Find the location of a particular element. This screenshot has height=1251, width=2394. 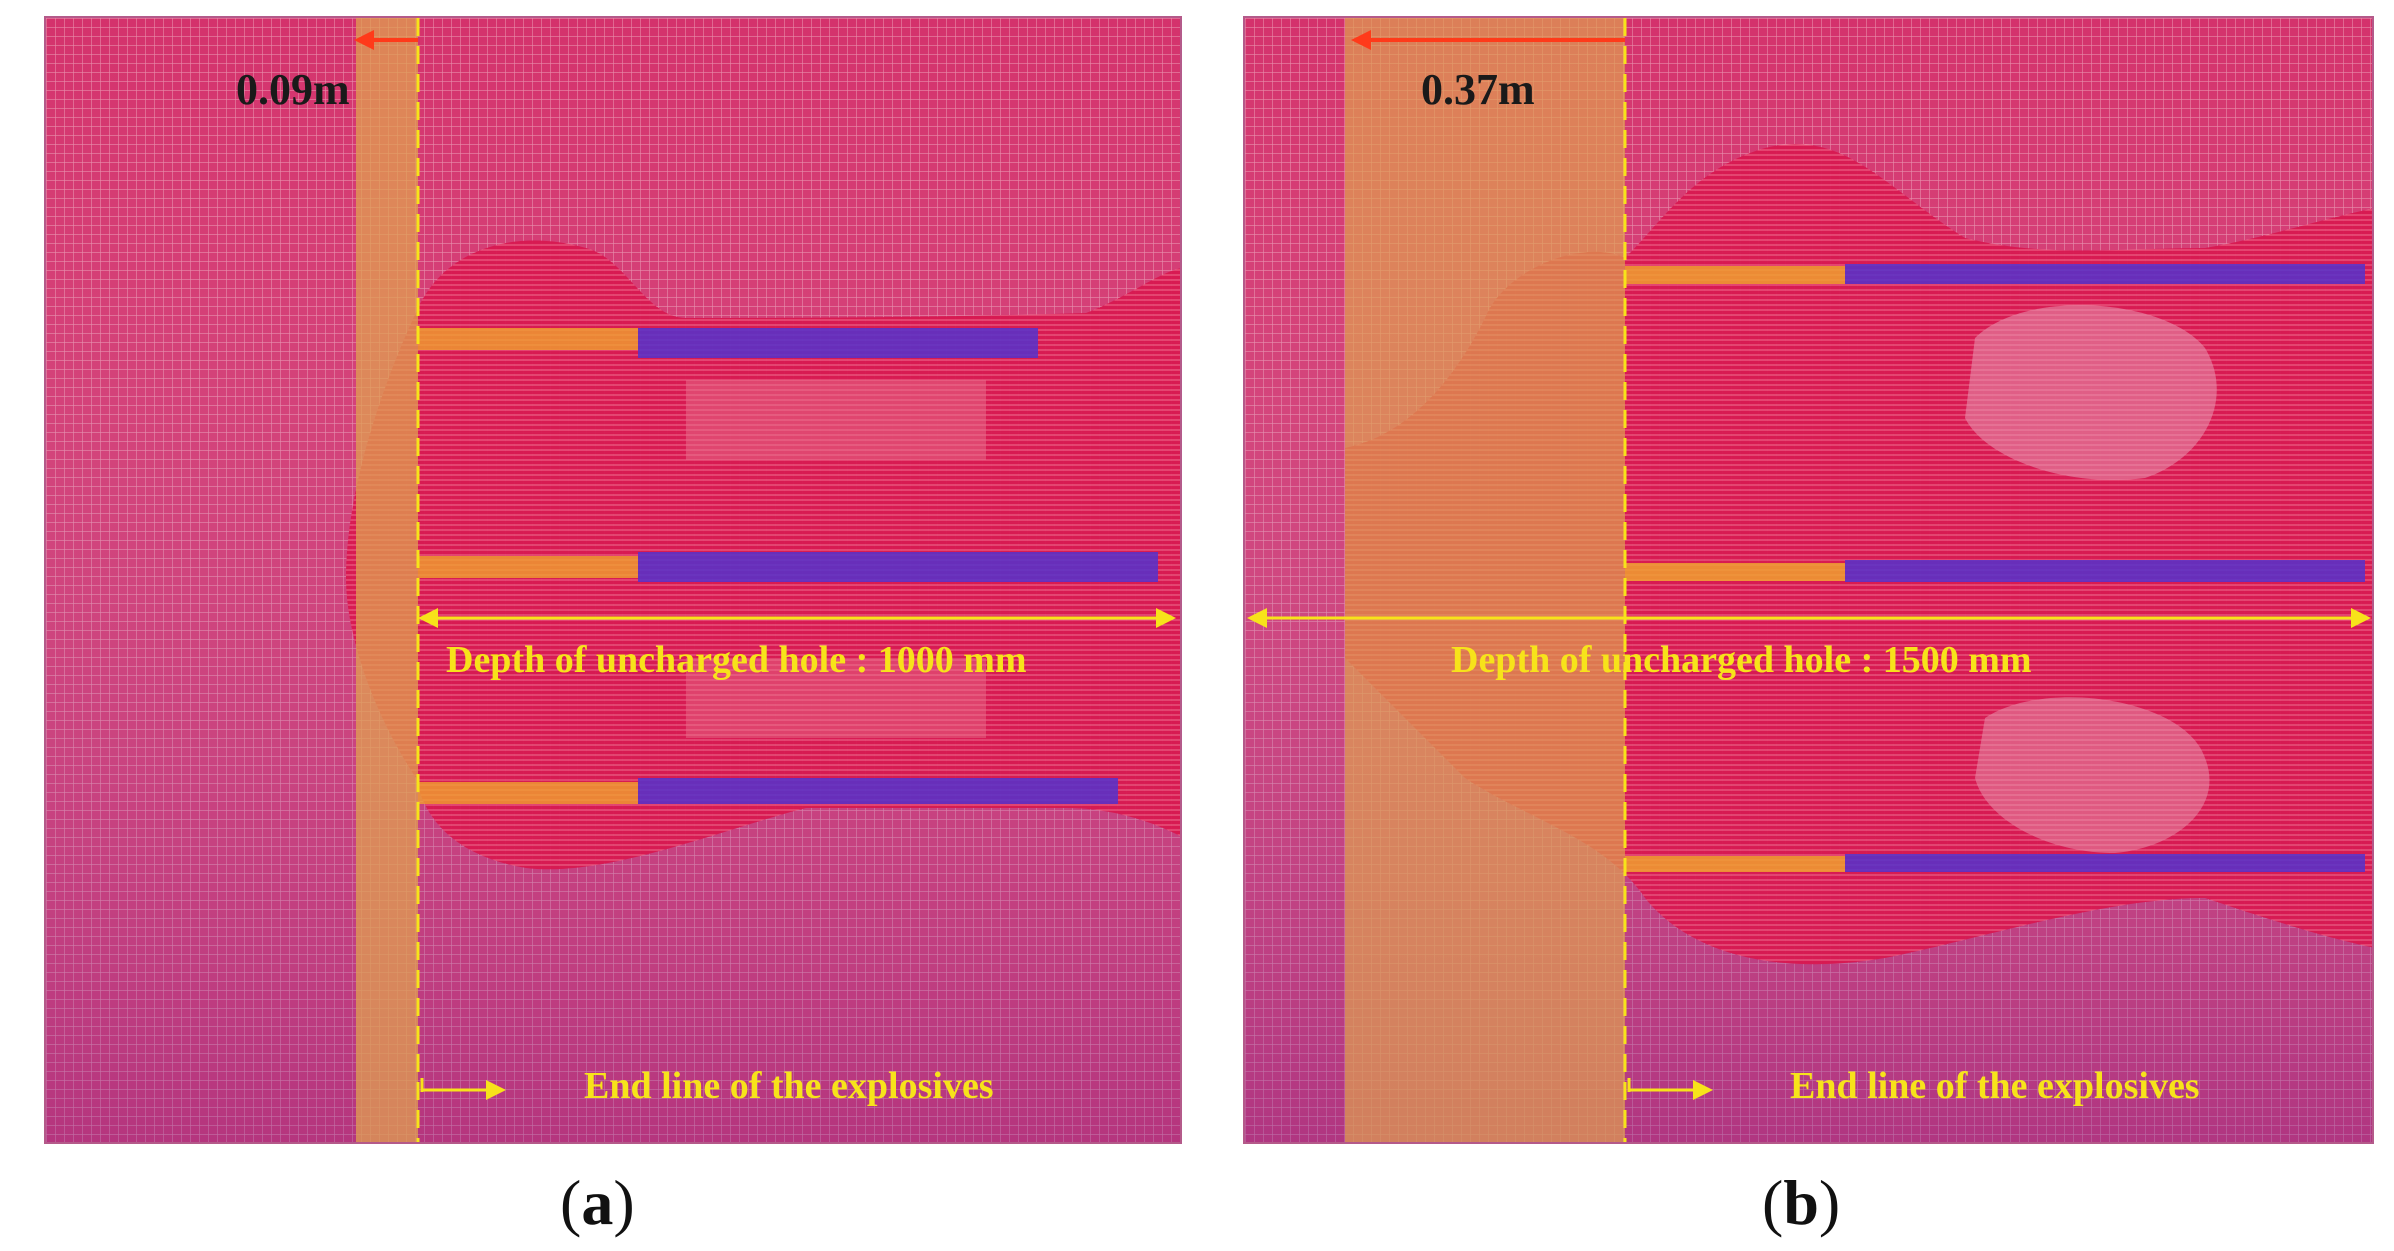

distance-label: 0.09m is located at coordinates (293, 89).